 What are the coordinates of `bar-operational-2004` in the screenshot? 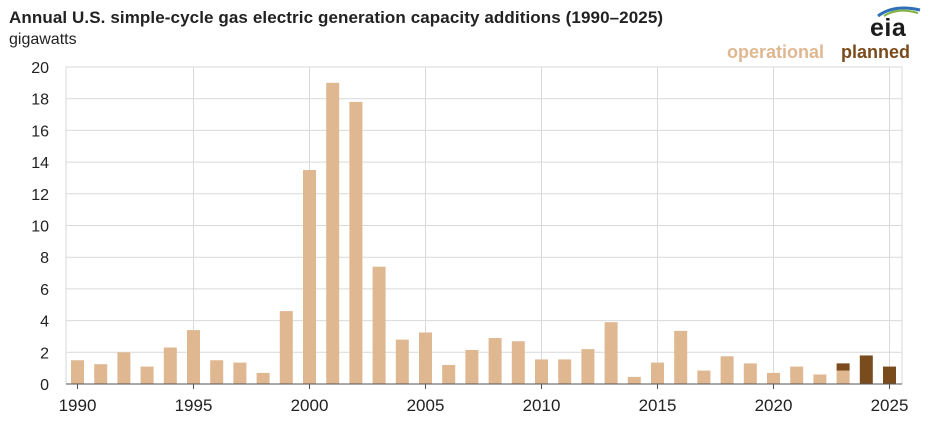 It's located at (402, 361).